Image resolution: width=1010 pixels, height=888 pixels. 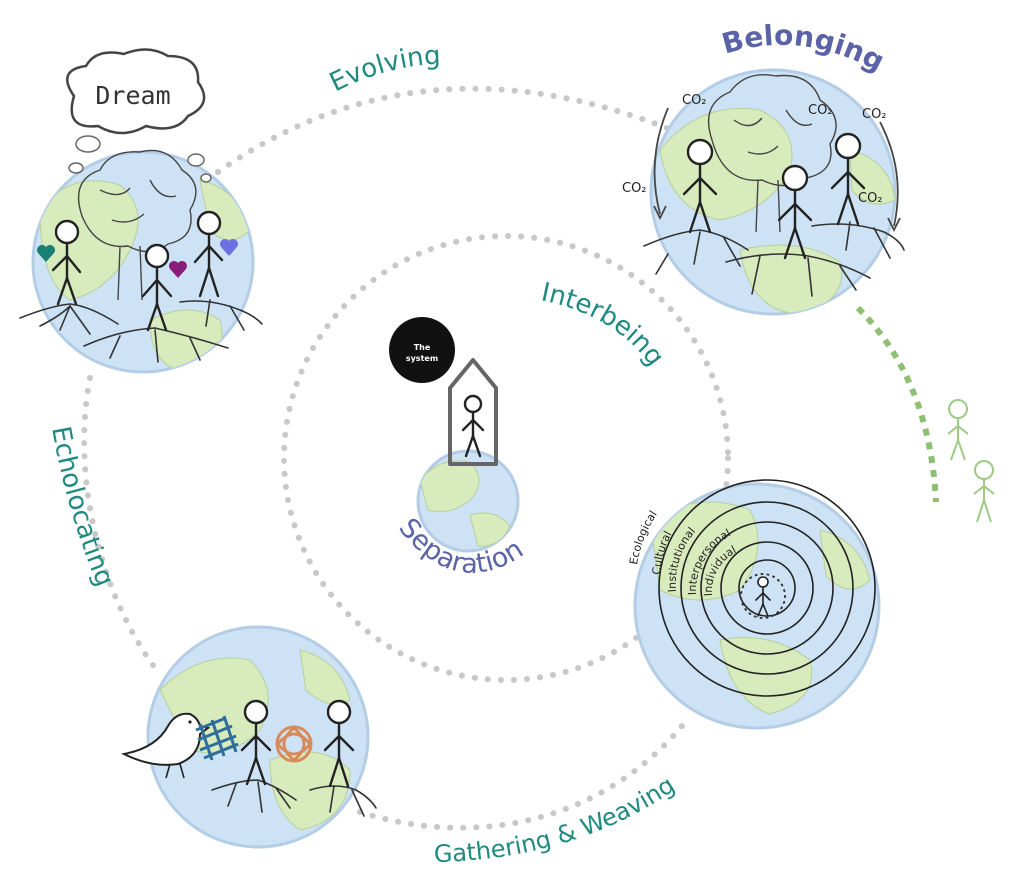 I want to click on ecological-ring, so click(x=767, y=588).